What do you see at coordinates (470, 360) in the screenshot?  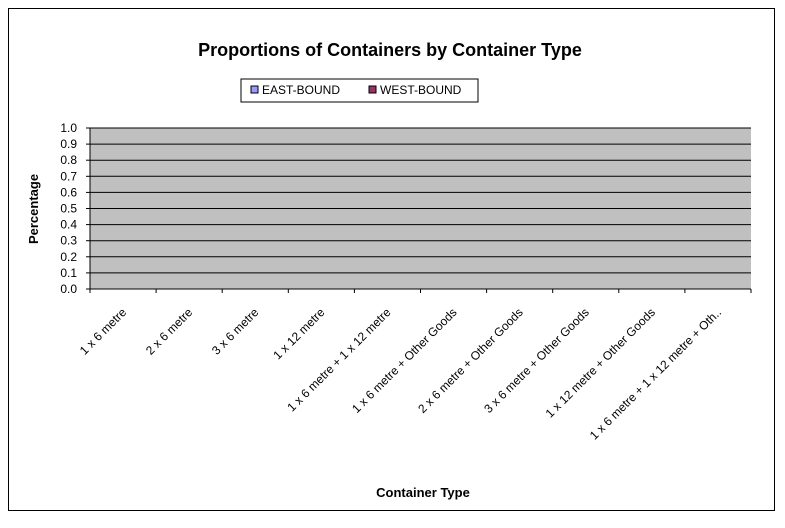 I see `x-tick-label: 2 x 6 metre + Other Goods` at bounding box center [470, 360].